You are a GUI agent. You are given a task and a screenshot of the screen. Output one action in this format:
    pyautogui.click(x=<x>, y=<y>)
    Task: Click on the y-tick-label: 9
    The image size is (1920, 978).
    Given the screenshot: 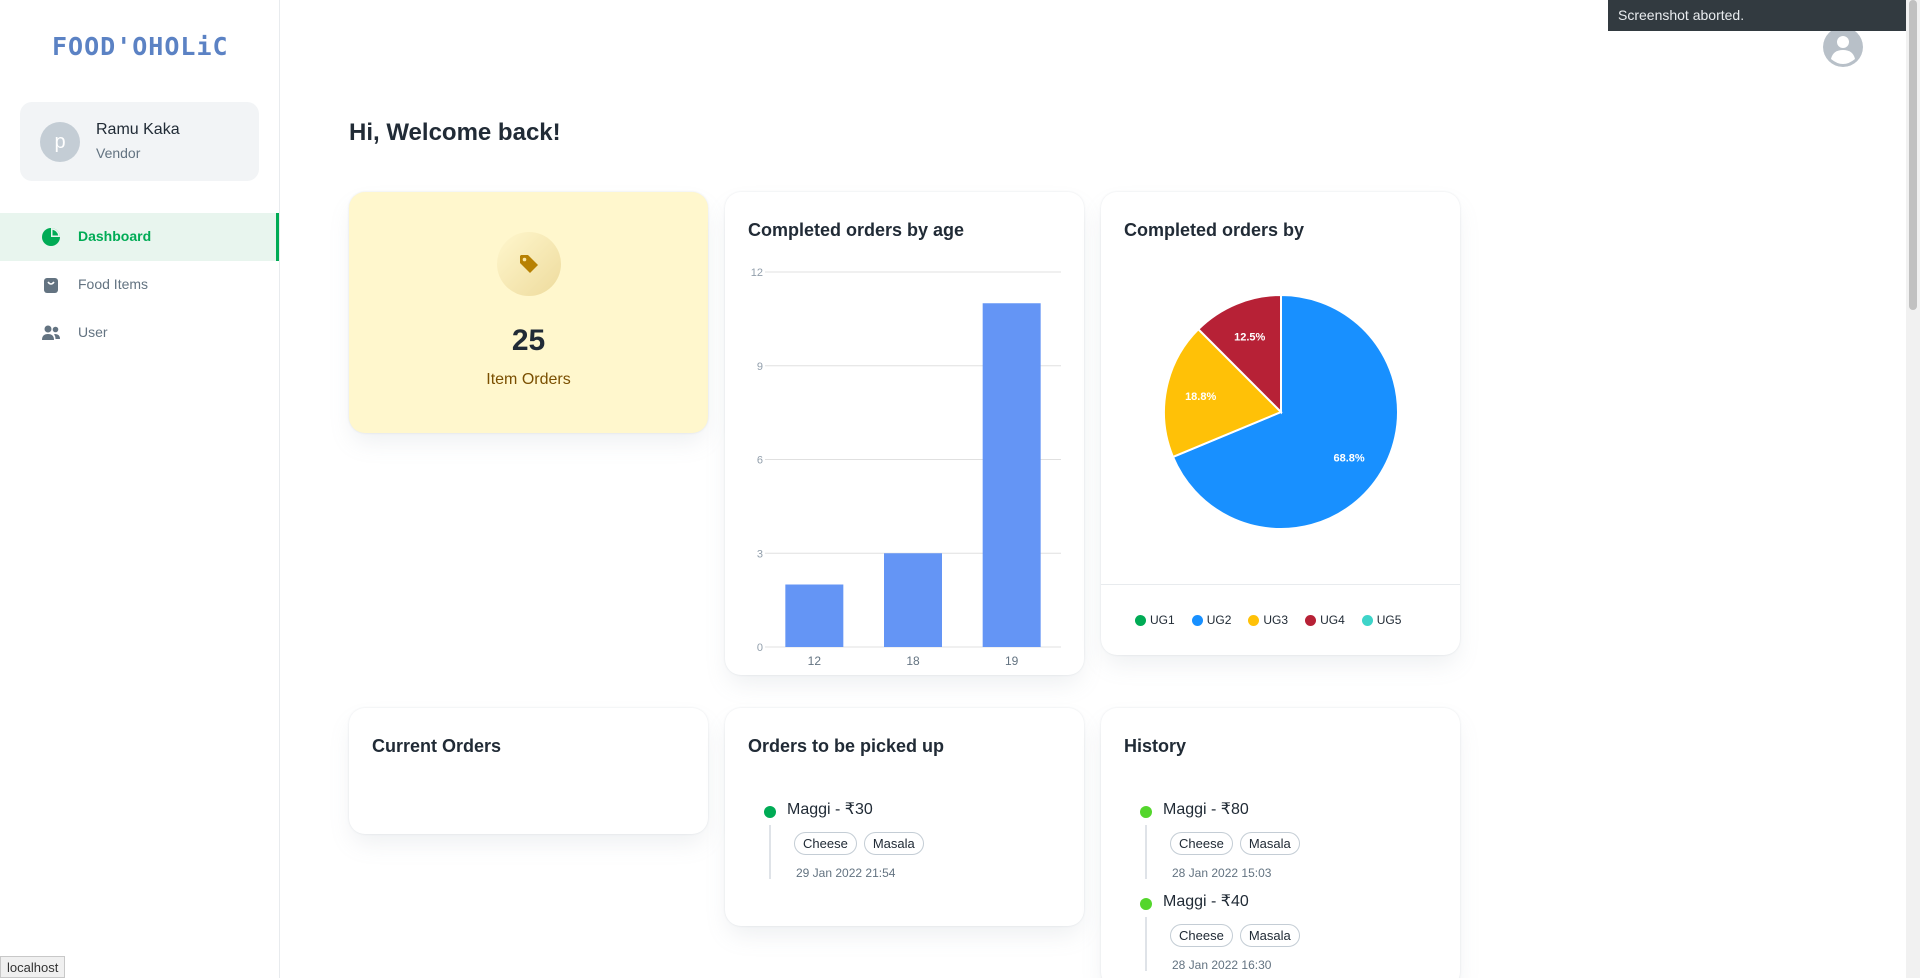 What is the action you would take?
    pyautogui.click(x=760, y=367)
    